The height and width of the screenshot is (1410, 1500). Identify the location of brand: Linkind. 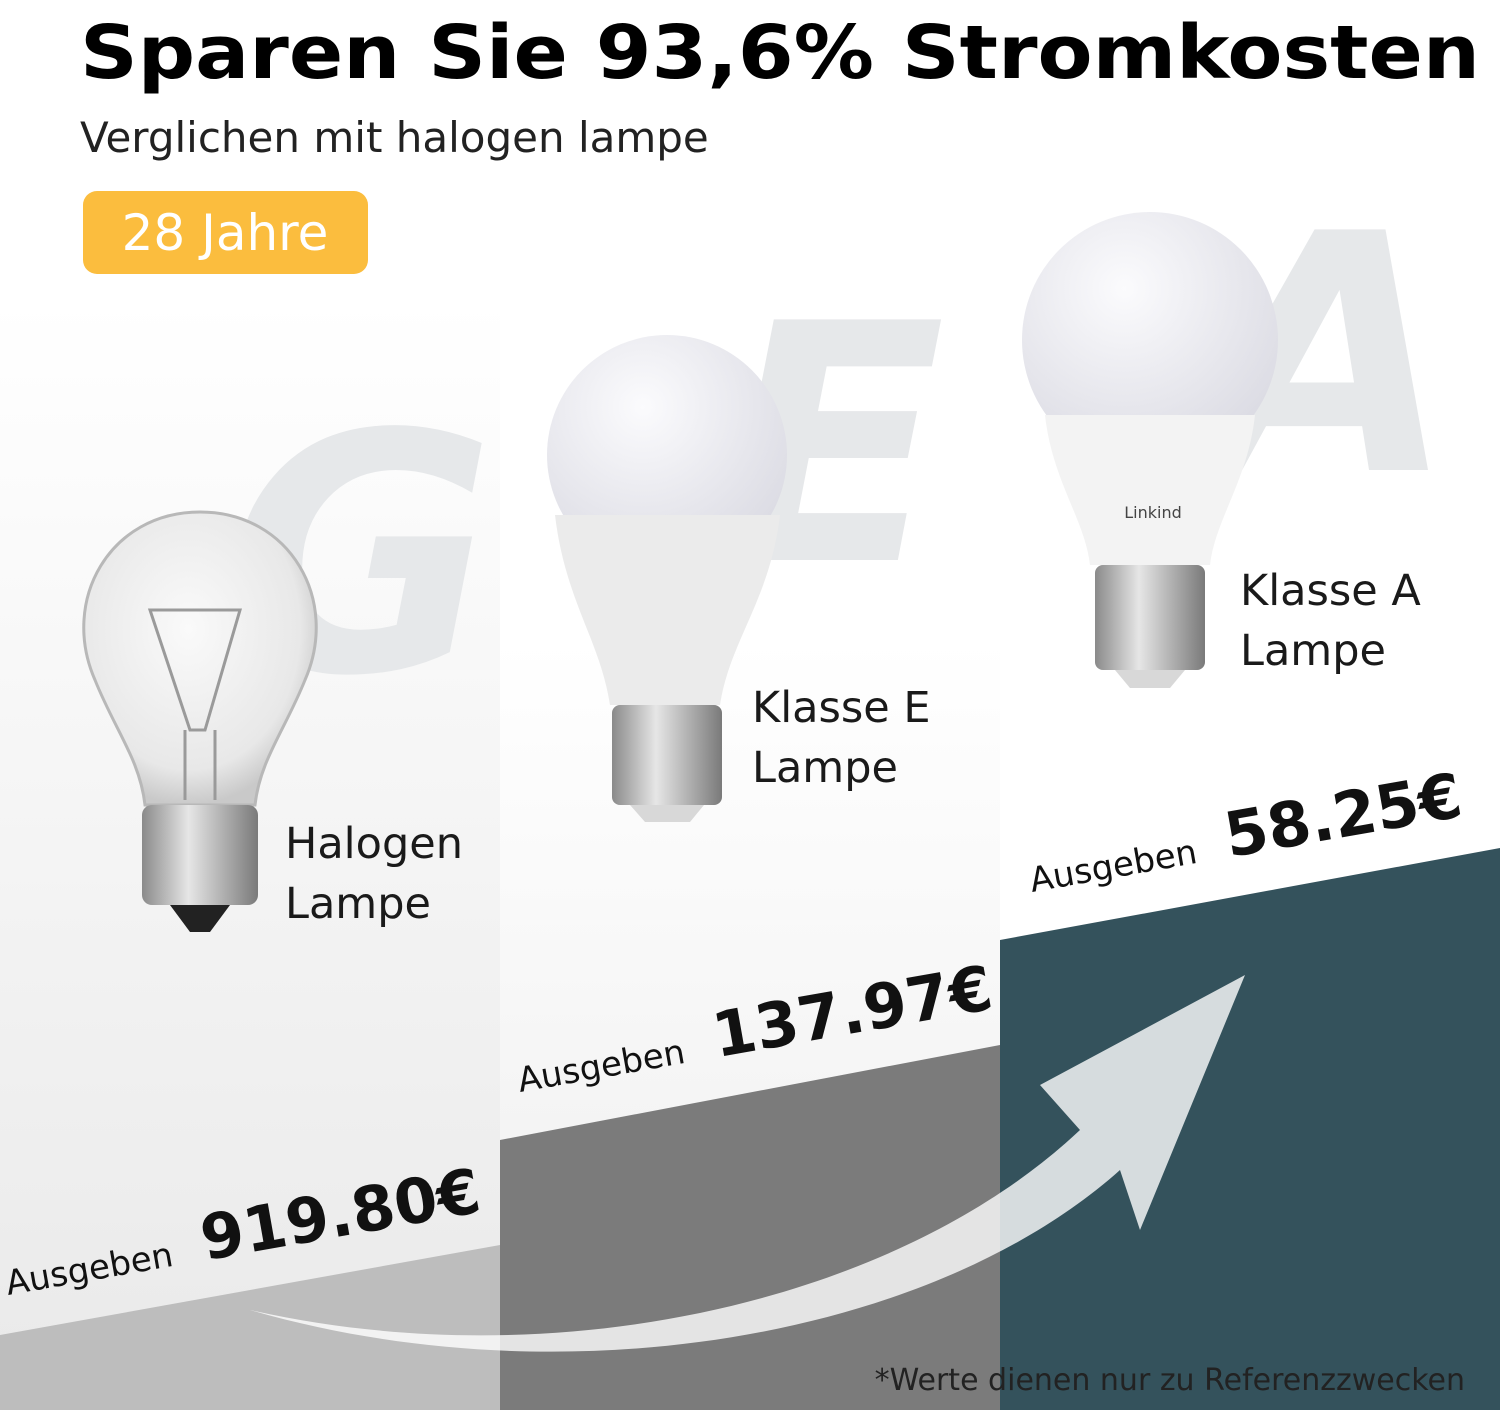
(1153, 512).